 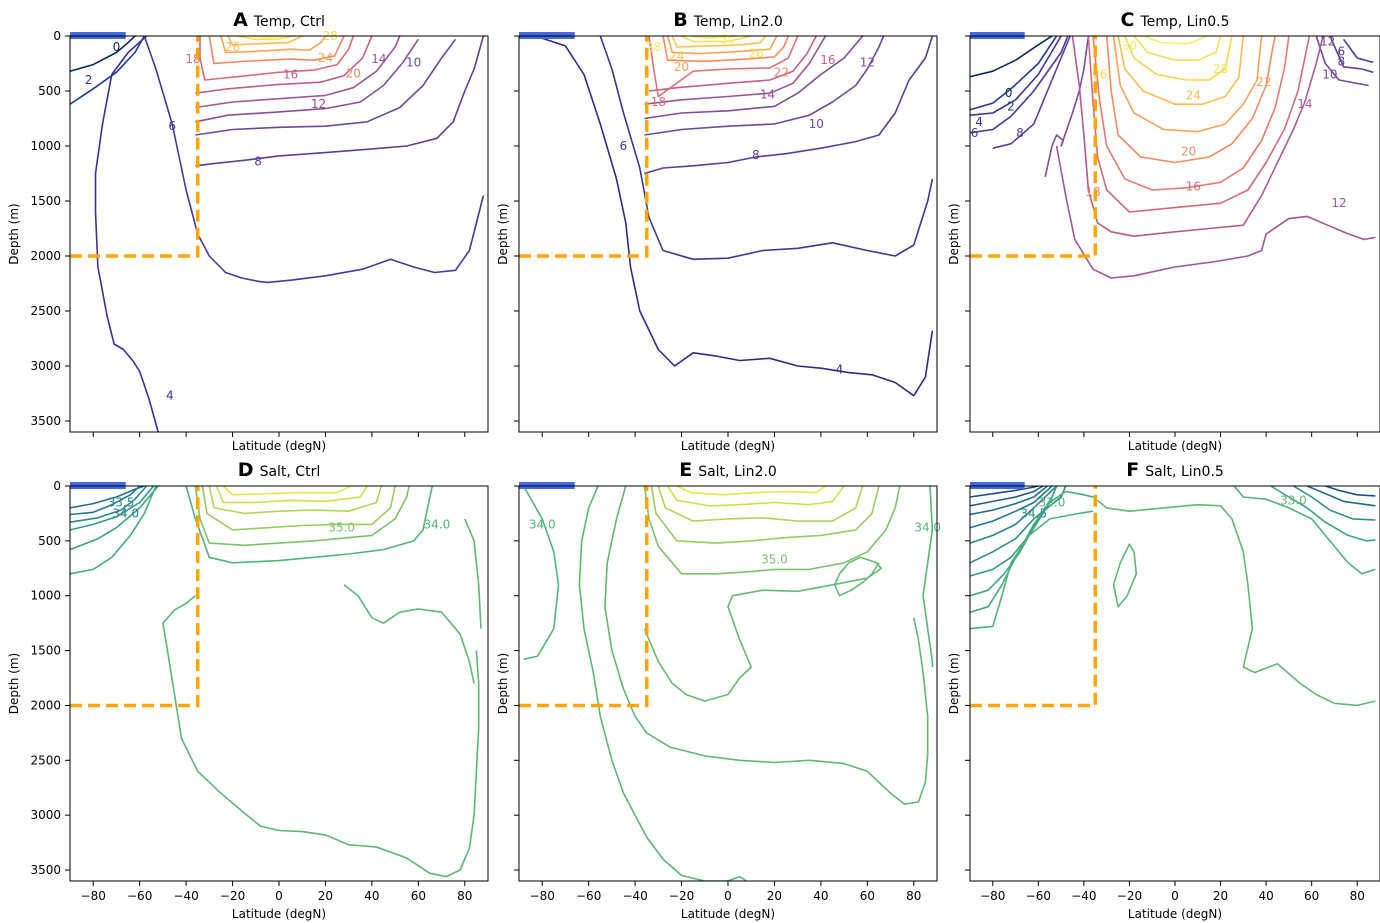 What do you see at coordinates (89, 80) in the screenshot?
I see `contour-label: 2` at bounding box center [89, 80].